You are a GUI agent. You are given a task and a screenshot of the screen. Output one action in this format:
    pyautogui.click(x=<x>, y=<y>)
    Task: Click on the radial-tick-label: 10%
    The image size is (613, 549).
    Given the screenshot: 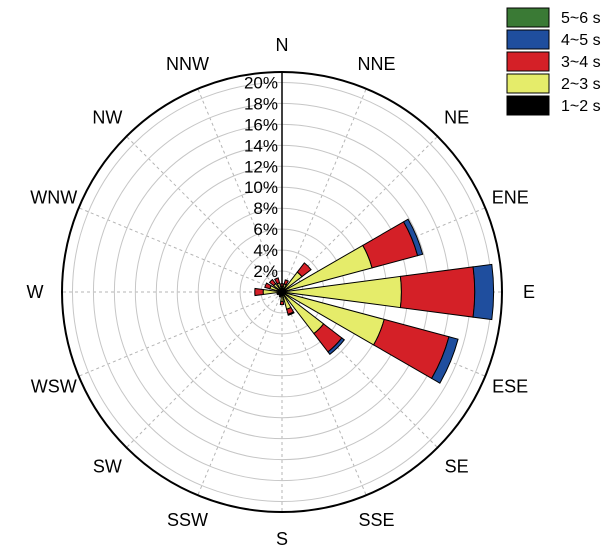 What is the action you would take?
    pyautogui.click(x=261, y=187)
    